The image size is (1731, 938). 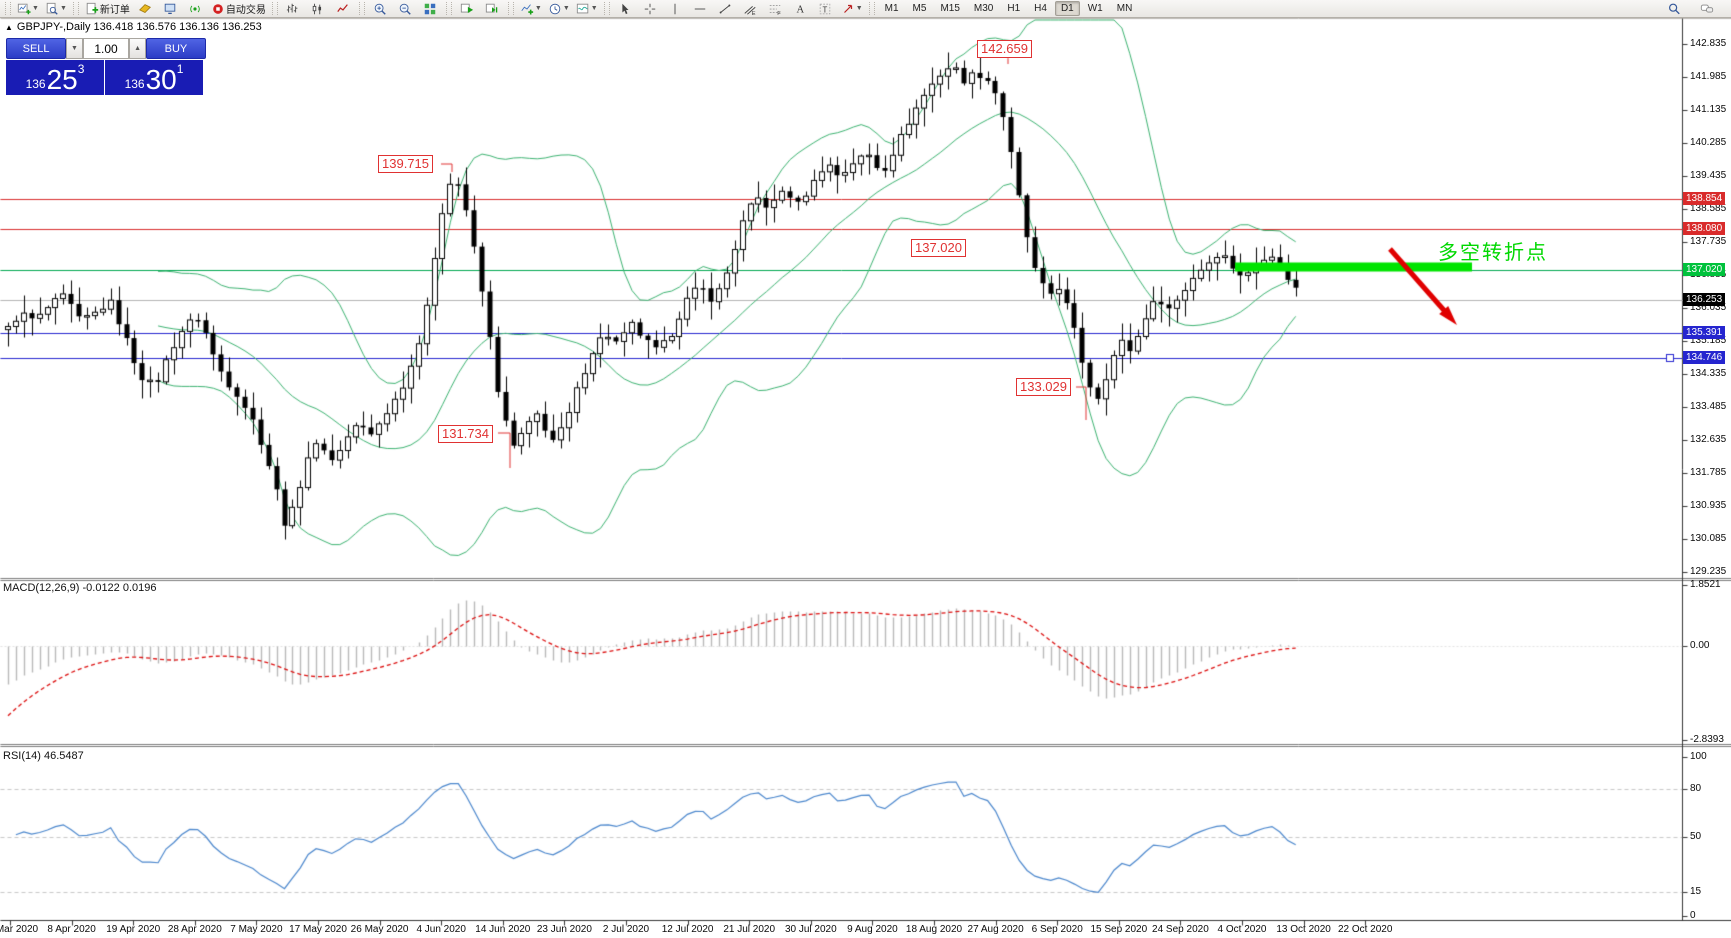 What do you see at coordinates (56, 9) in the screenshot?
I see `chart-profiles-button: ▼` at bounding box center [56, 9].